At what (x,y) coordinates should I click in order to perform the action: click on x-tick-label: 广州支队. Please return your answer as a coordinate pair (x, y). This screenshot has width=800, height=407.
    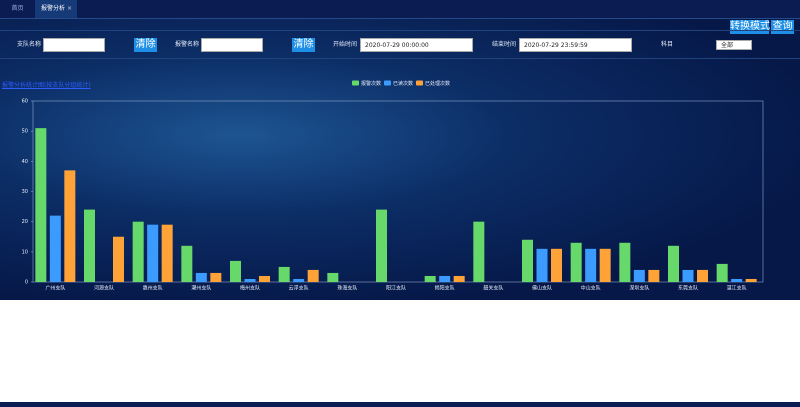
    Looking at the image, I should click on (55, 288).